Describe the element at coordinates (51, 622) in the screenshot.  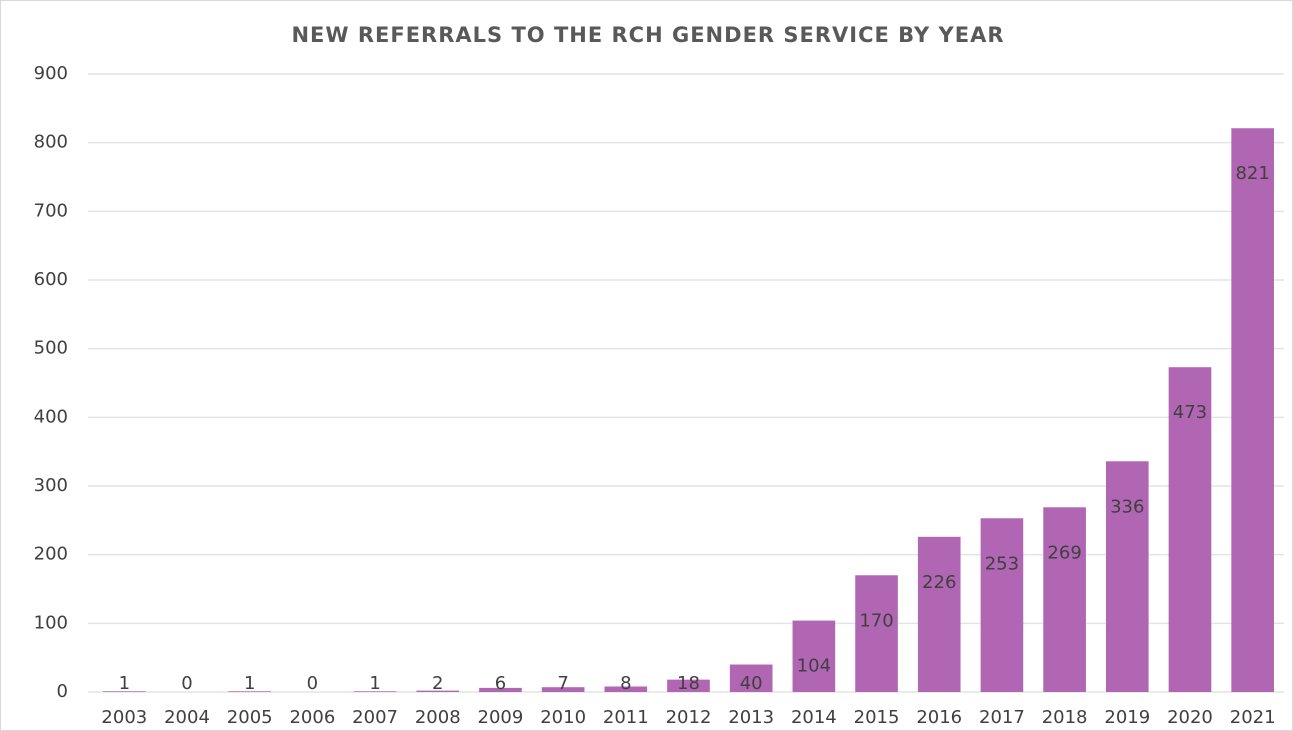
I see `y-tick-label: 100` at that location.